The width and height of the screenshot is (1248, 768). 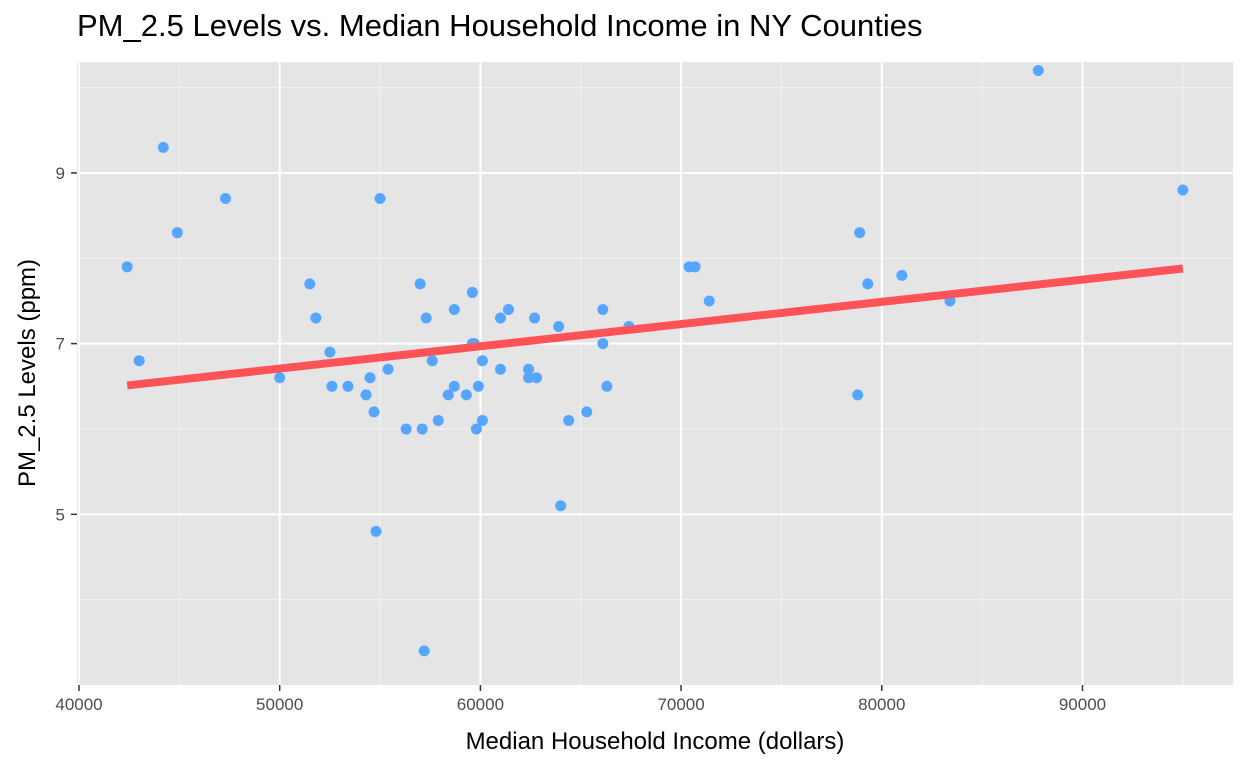 I want to click on y-axis: 5 7 9, so click(x=66, y=344).